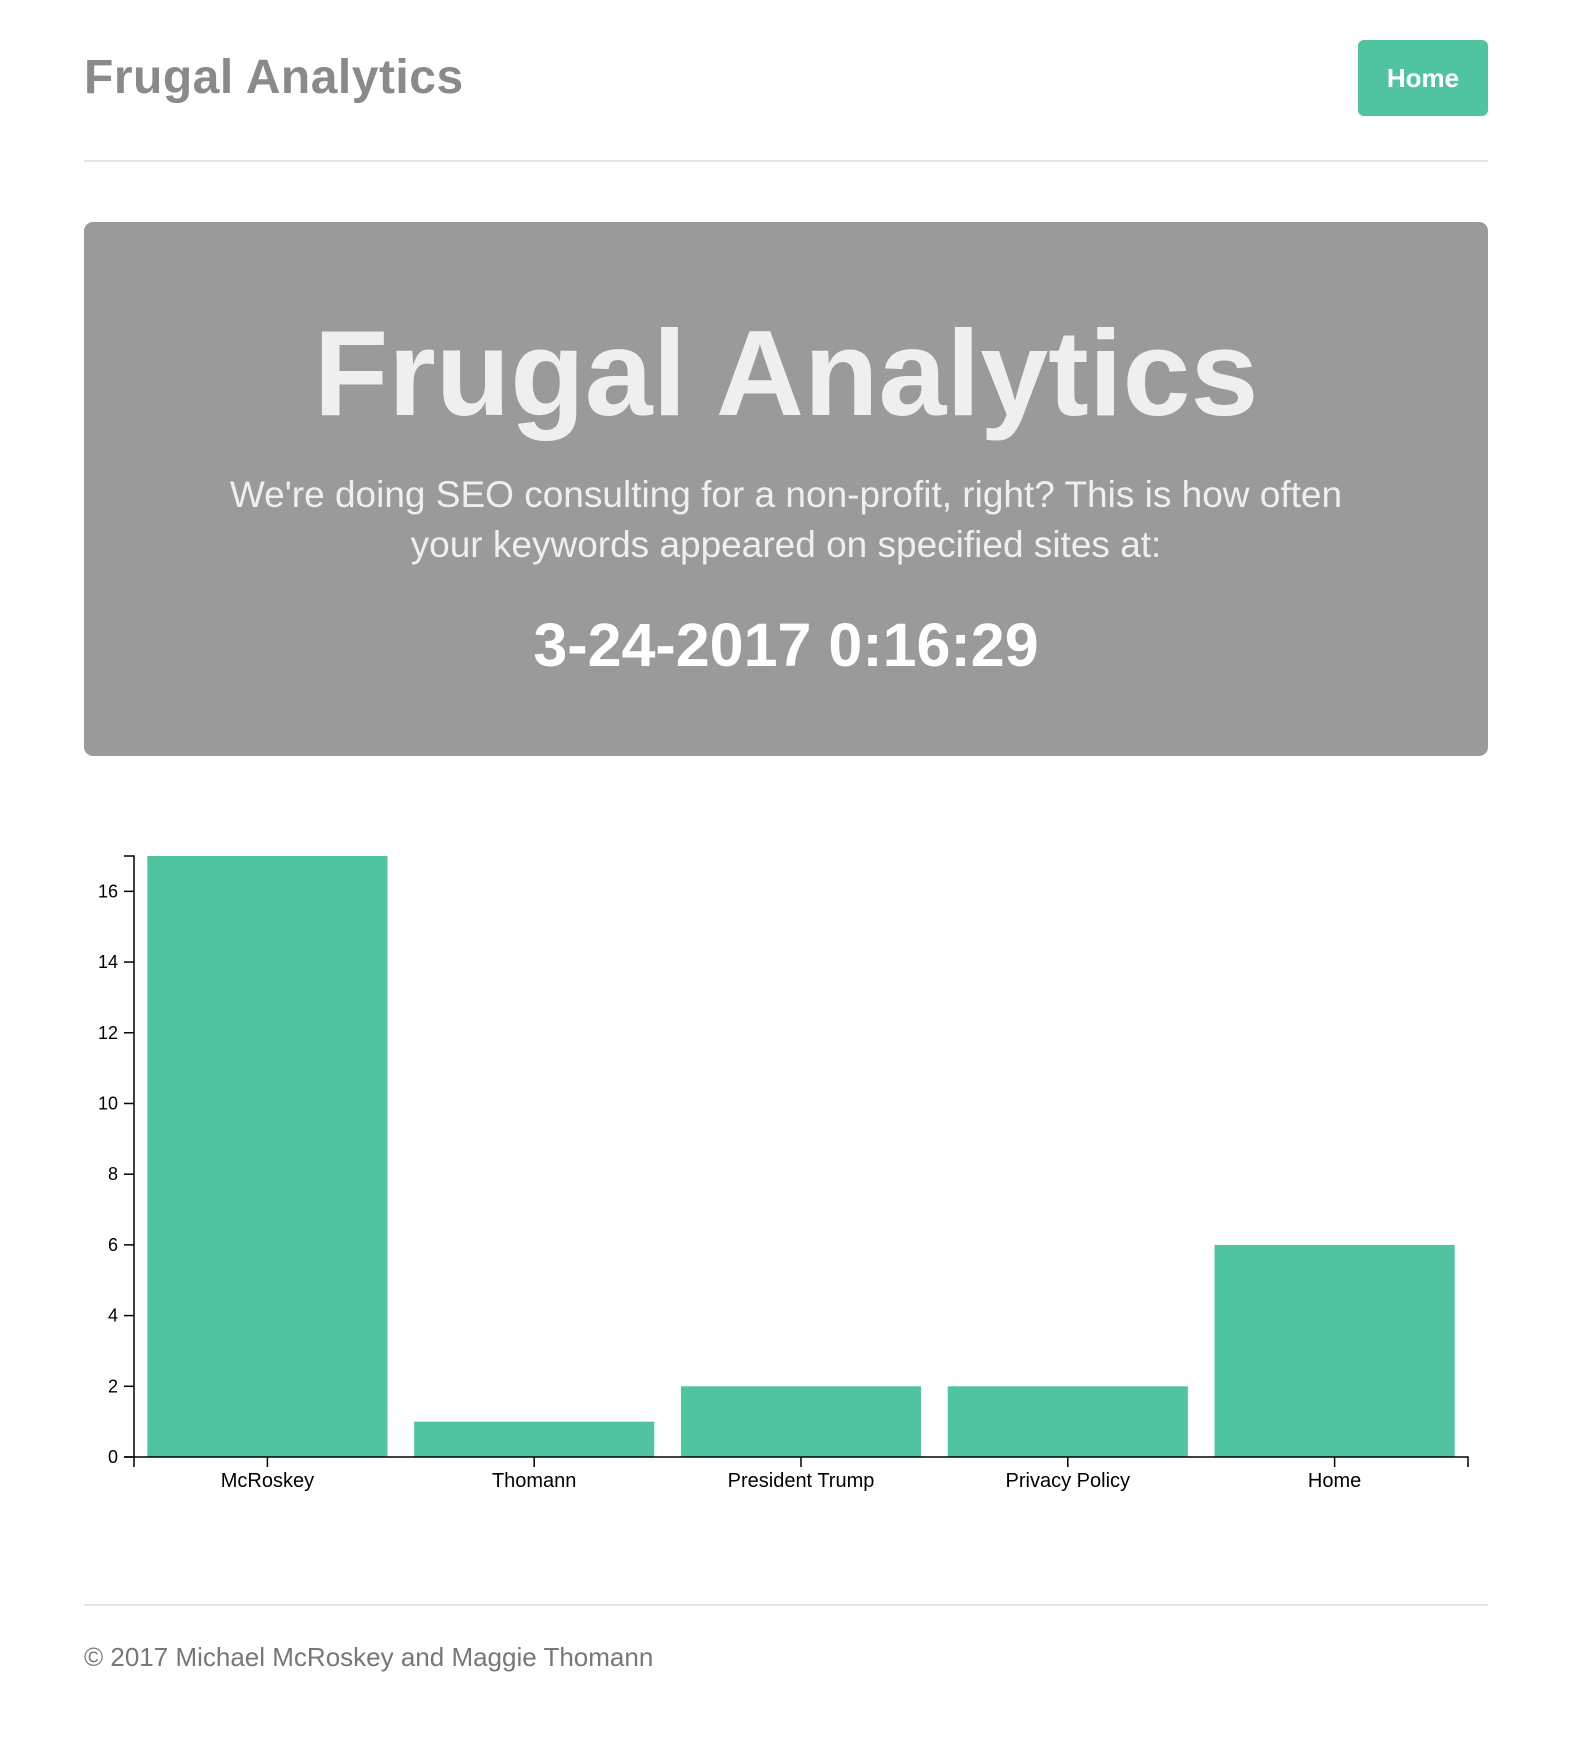 The width and height of the screenshot is (1572, 1742). Describe the element at coordinates (1068, 1481) in the screenshot. I see `x-tick-label: Privacy Policy` at that location.